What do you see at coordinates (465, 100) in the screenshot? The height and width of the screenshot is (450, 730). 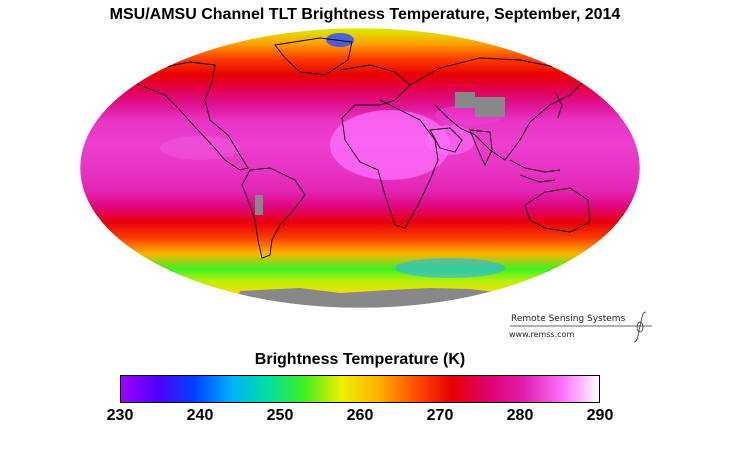 I see `tibet-no-data` at bounding box center [465, 100].